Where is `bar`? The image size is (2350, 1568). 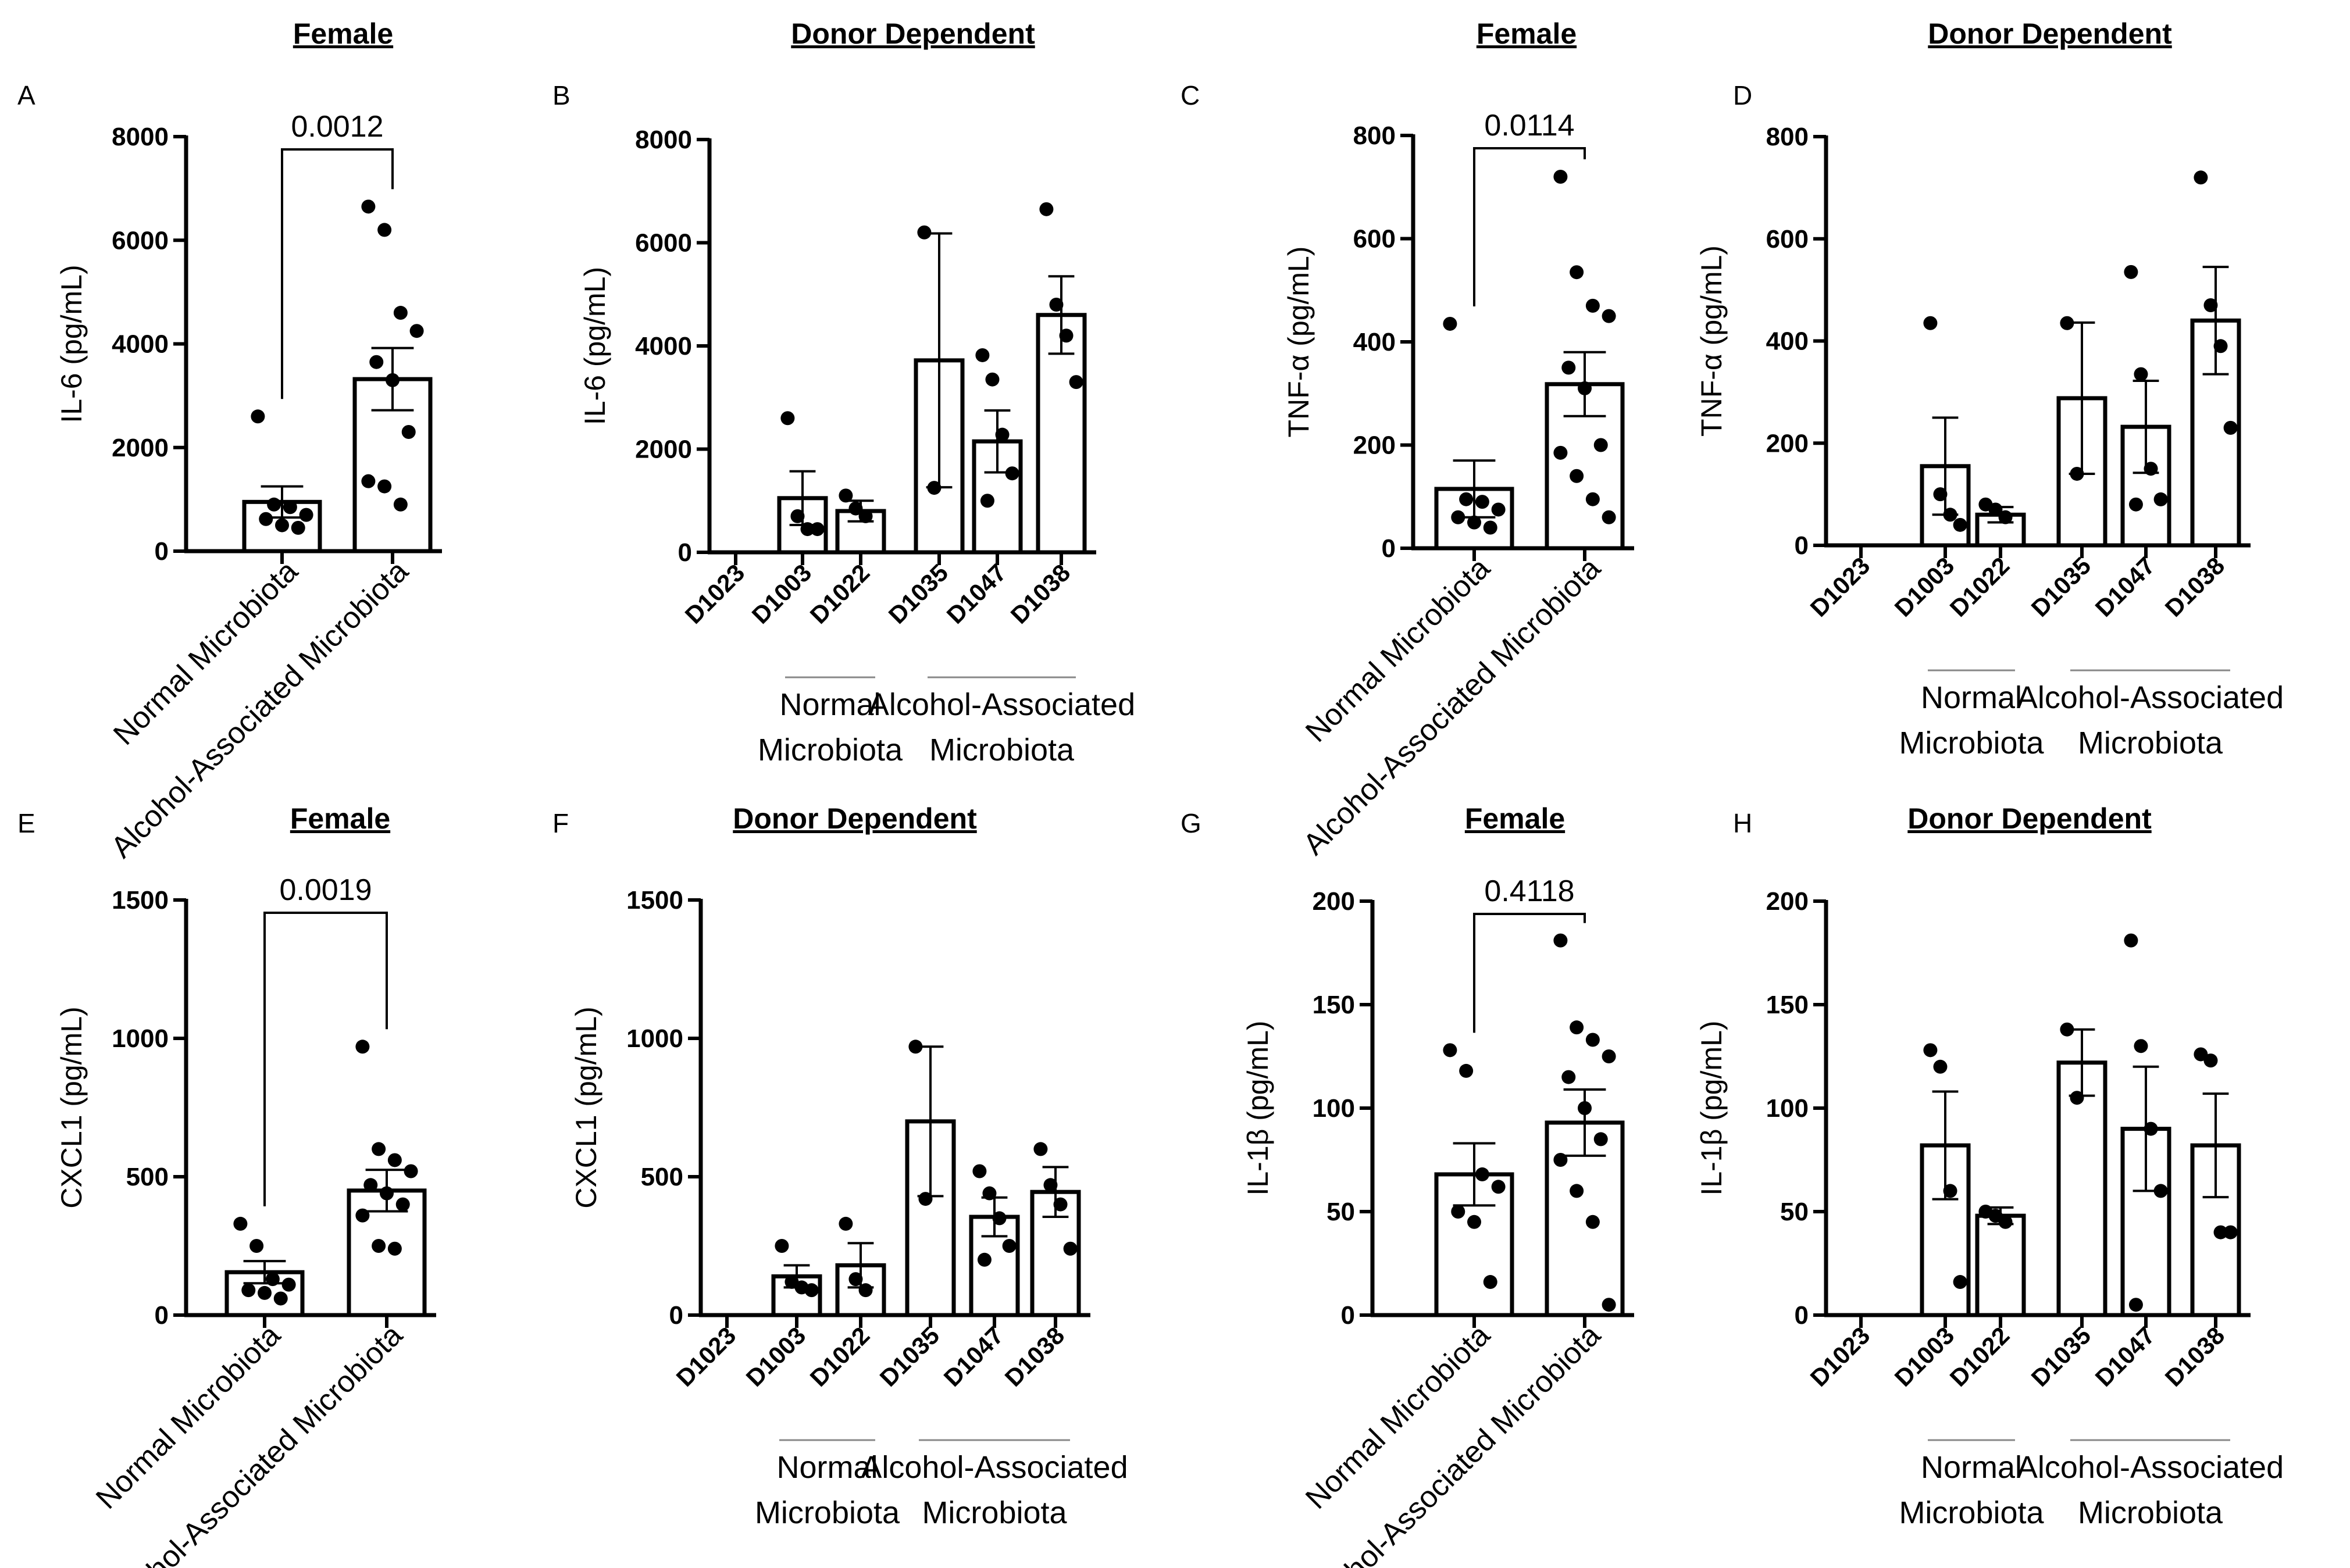 bar is located at coordinates (2081, 1188).